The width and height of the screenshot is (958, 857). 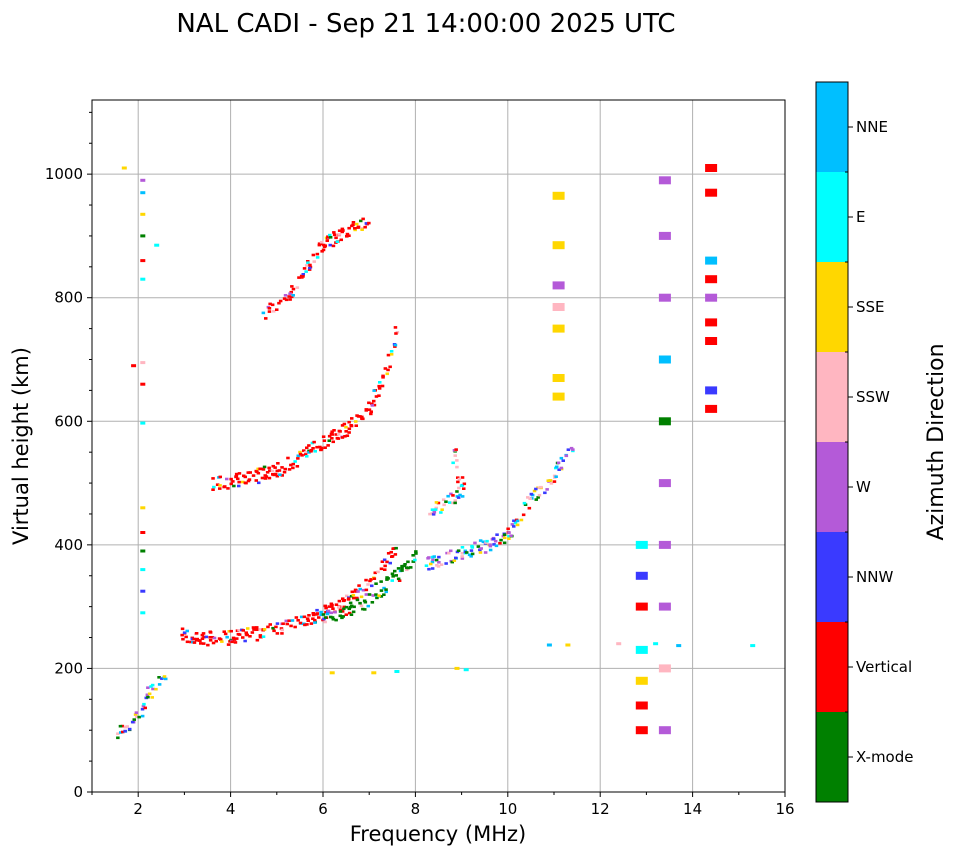 I want to click on x-tick-label: 16, so click(x=784, y=809).